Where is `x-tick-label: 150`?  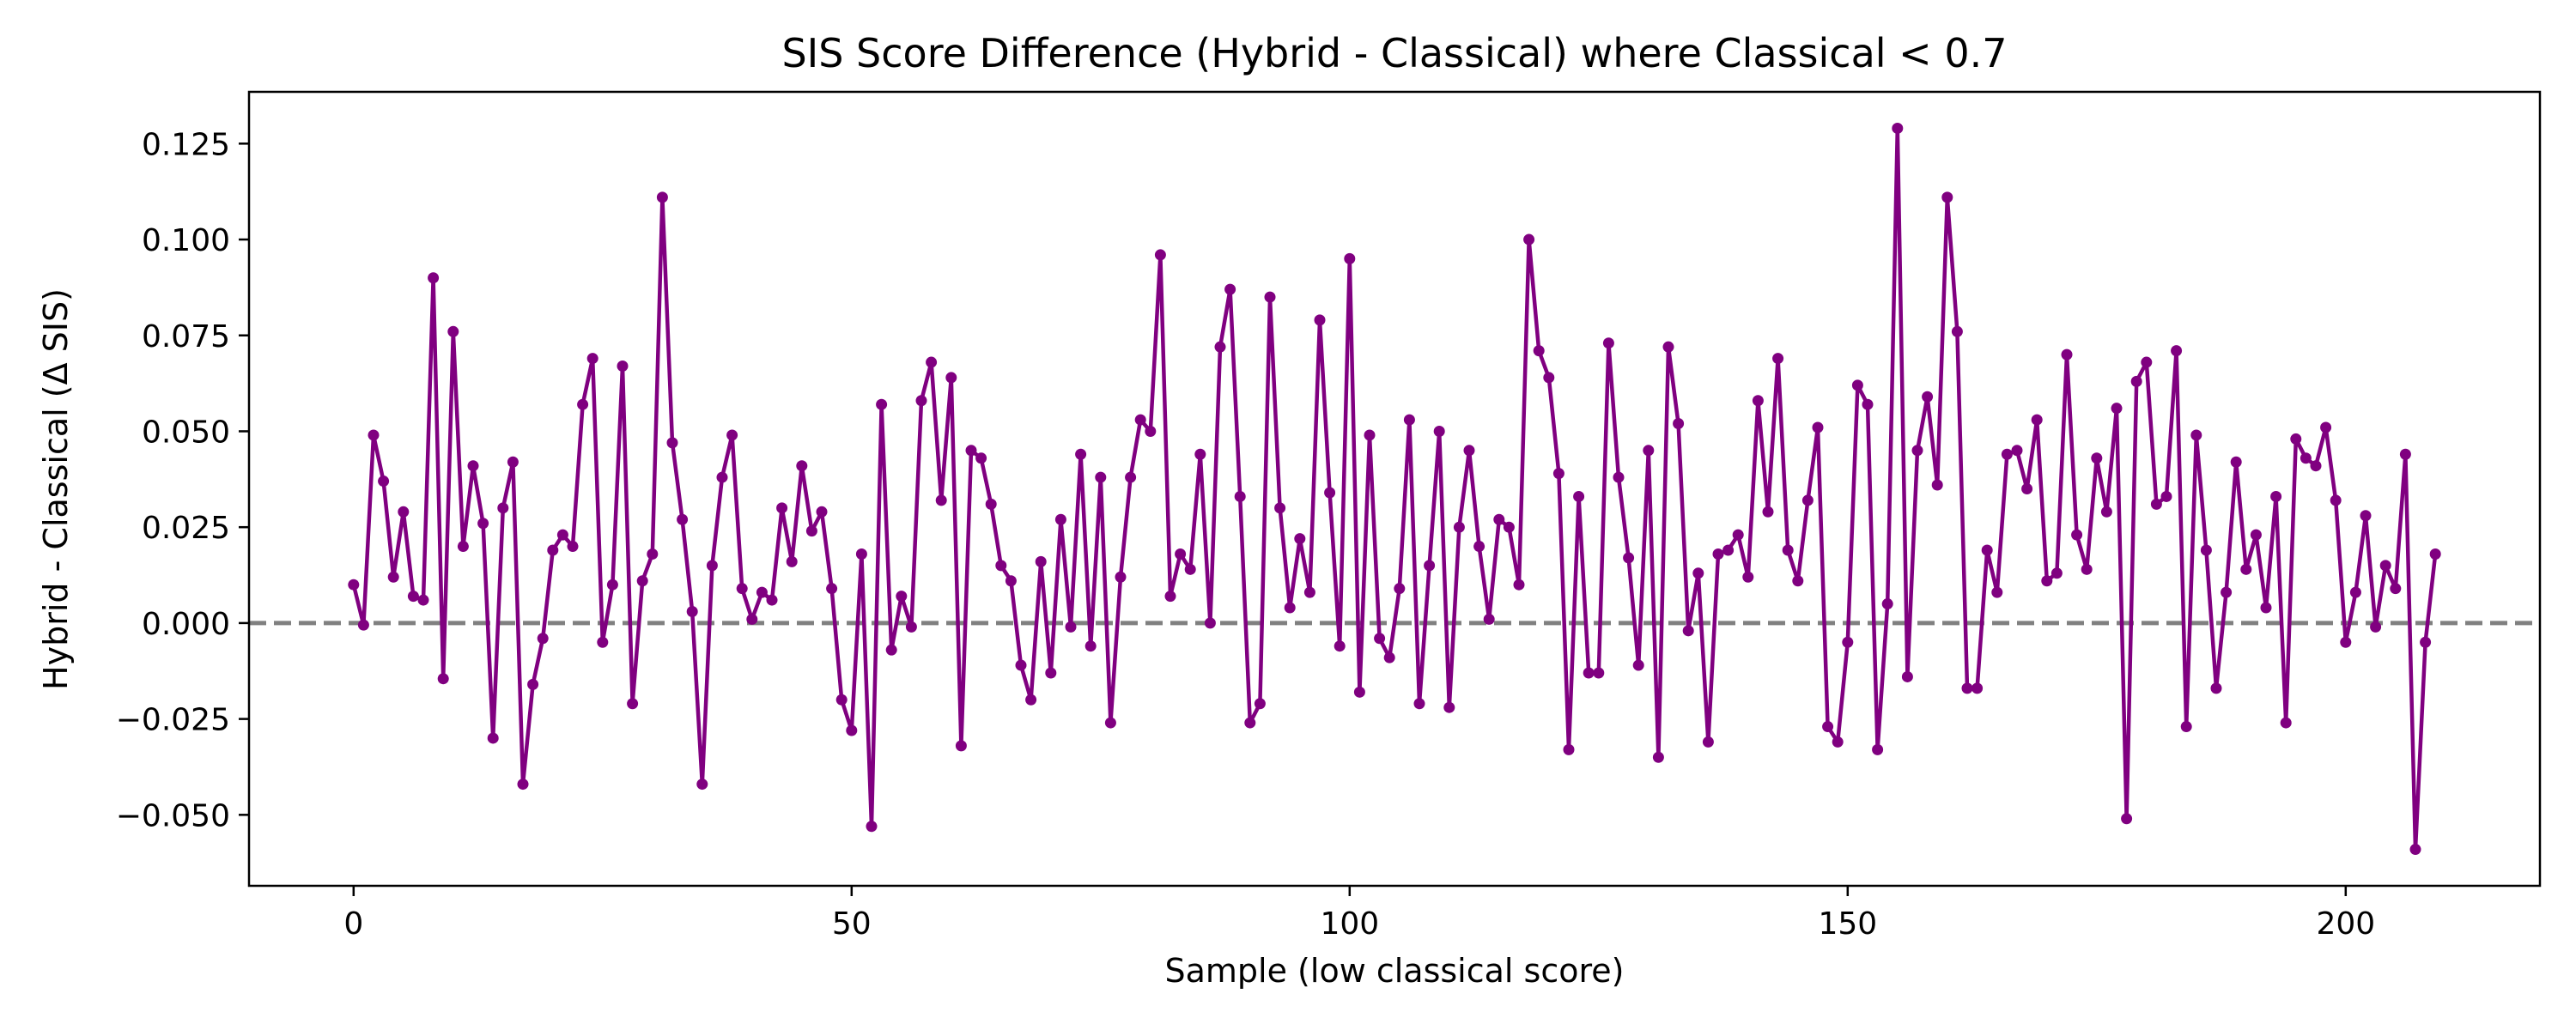
x-tick-label: 150 is located at coordinates (1848, 924).